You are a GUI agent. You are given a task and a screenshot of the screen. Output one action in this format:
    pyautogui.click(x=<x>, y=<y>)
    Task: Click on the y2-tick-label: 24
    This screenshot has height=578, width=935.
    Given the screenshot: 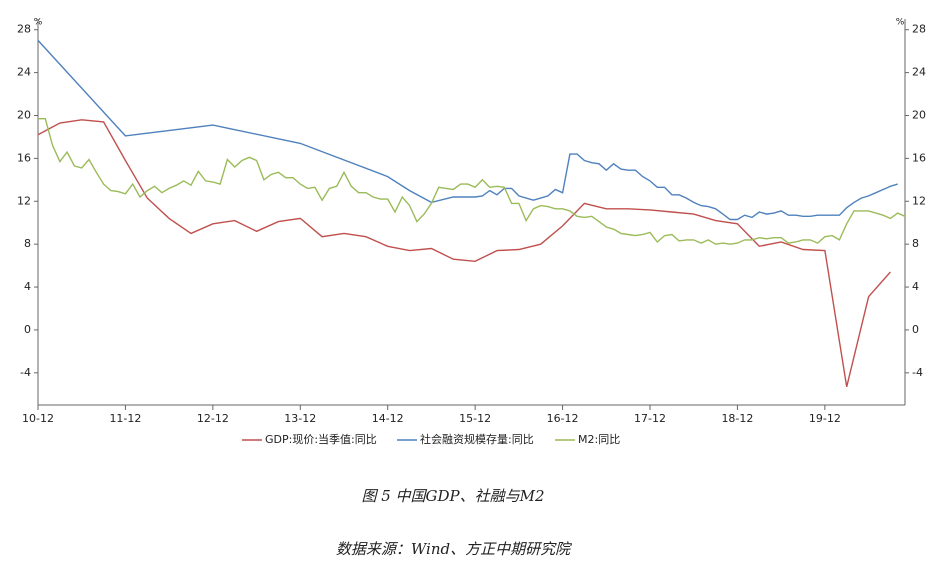 What is the action you would take?
    pyautogui.click(x=919, y=72)
    